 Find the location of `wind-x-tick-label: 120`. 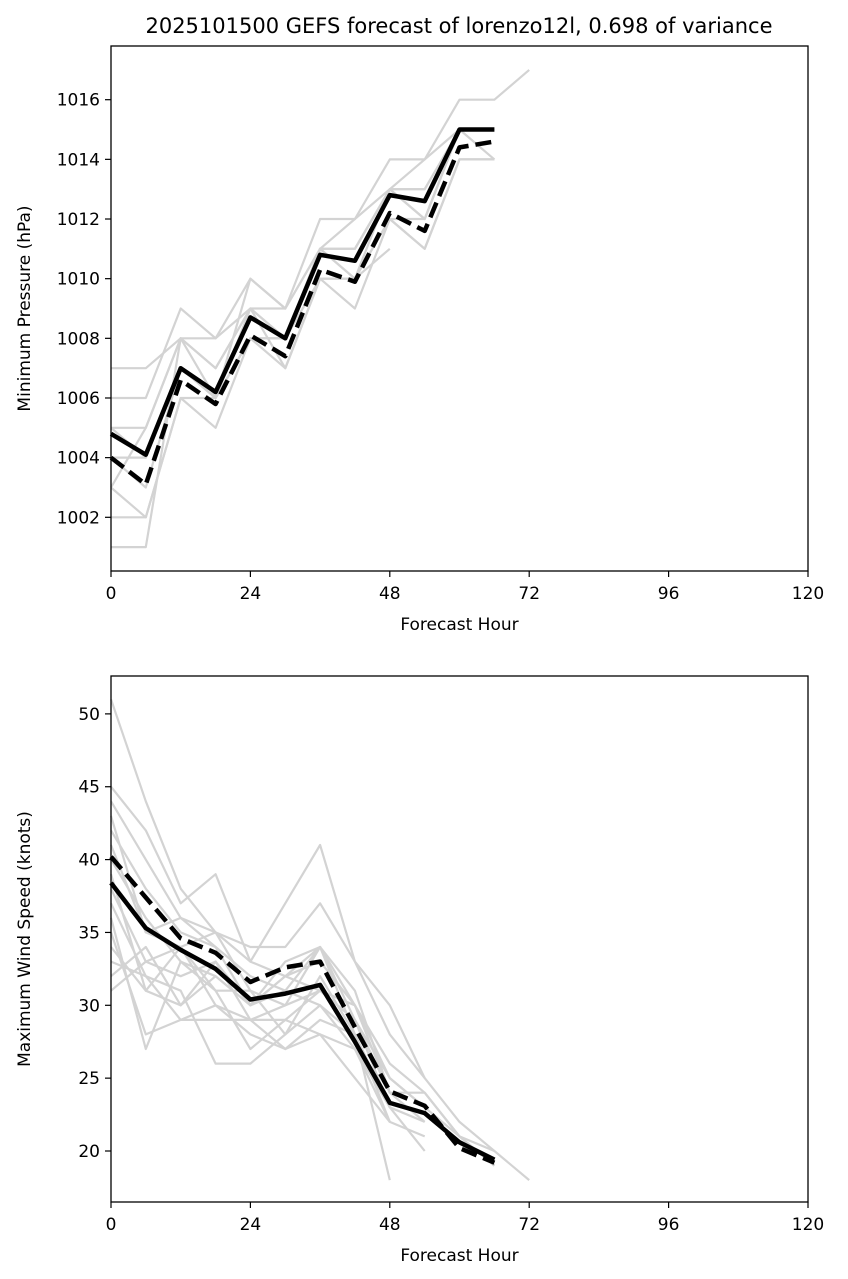

wind-x-tick-label: 120 is located at coordinates (808, 1225).